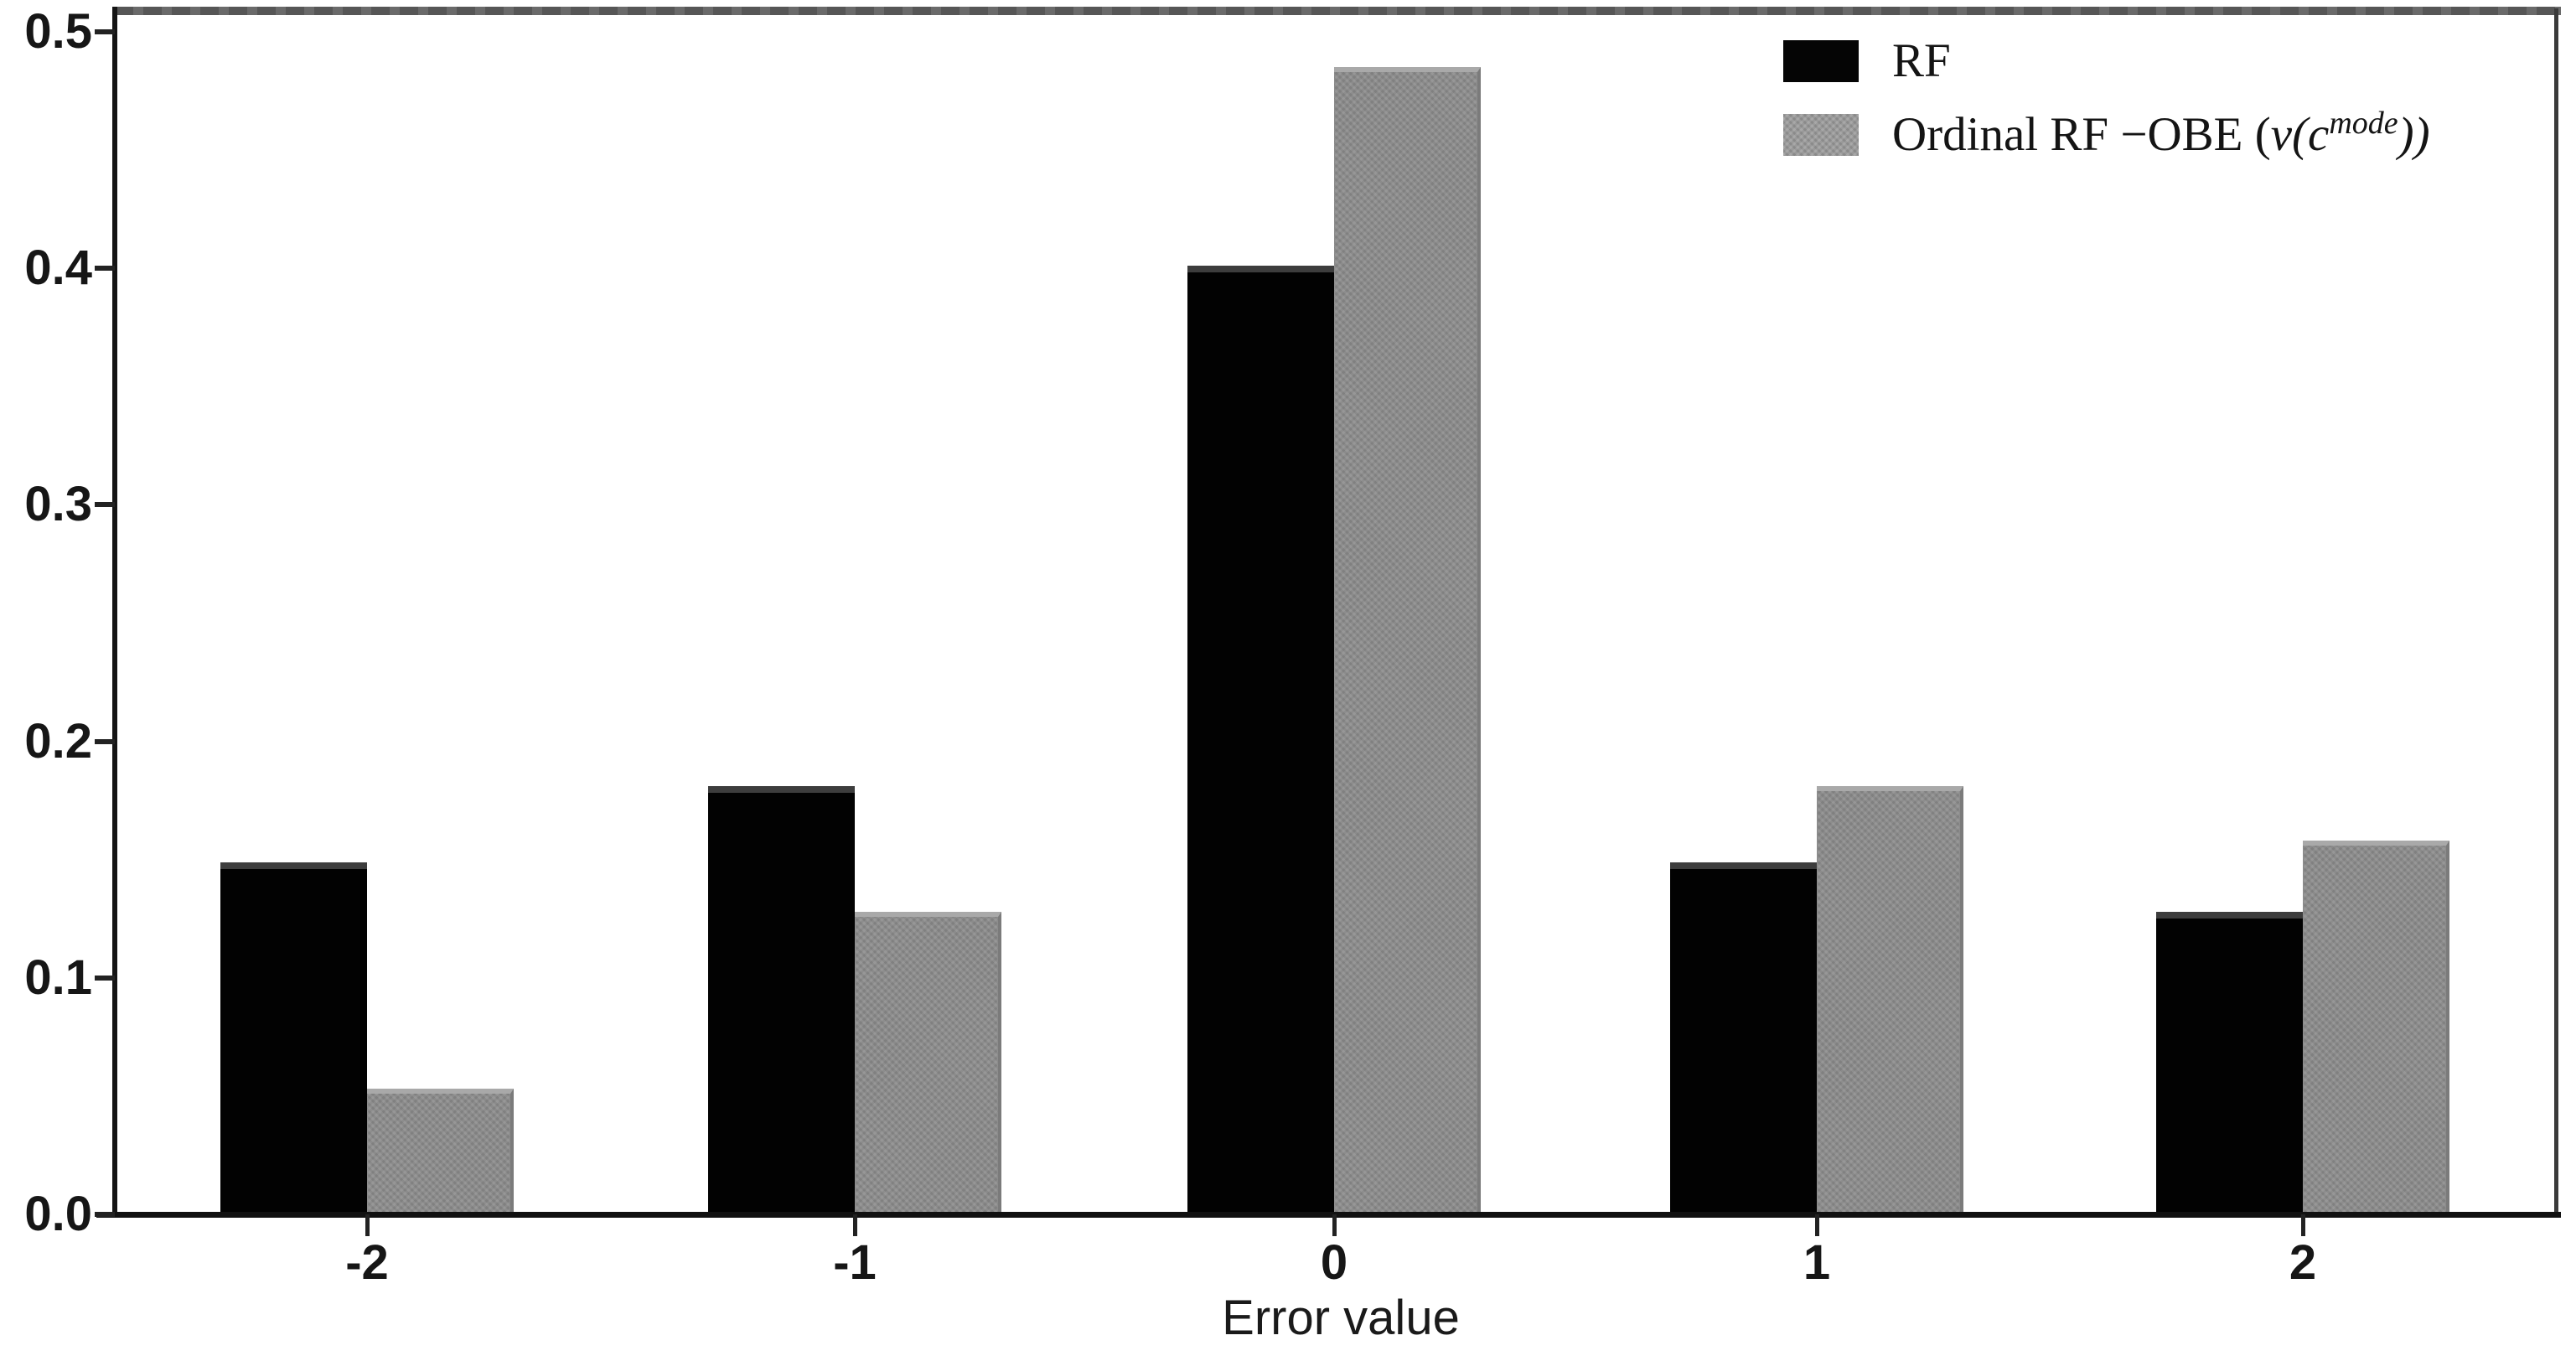 The image size is (2576, 1356). Describe the element at coordinates (2106, 61) in the screenshot. I see `legend-item-rf: RF` at that location.